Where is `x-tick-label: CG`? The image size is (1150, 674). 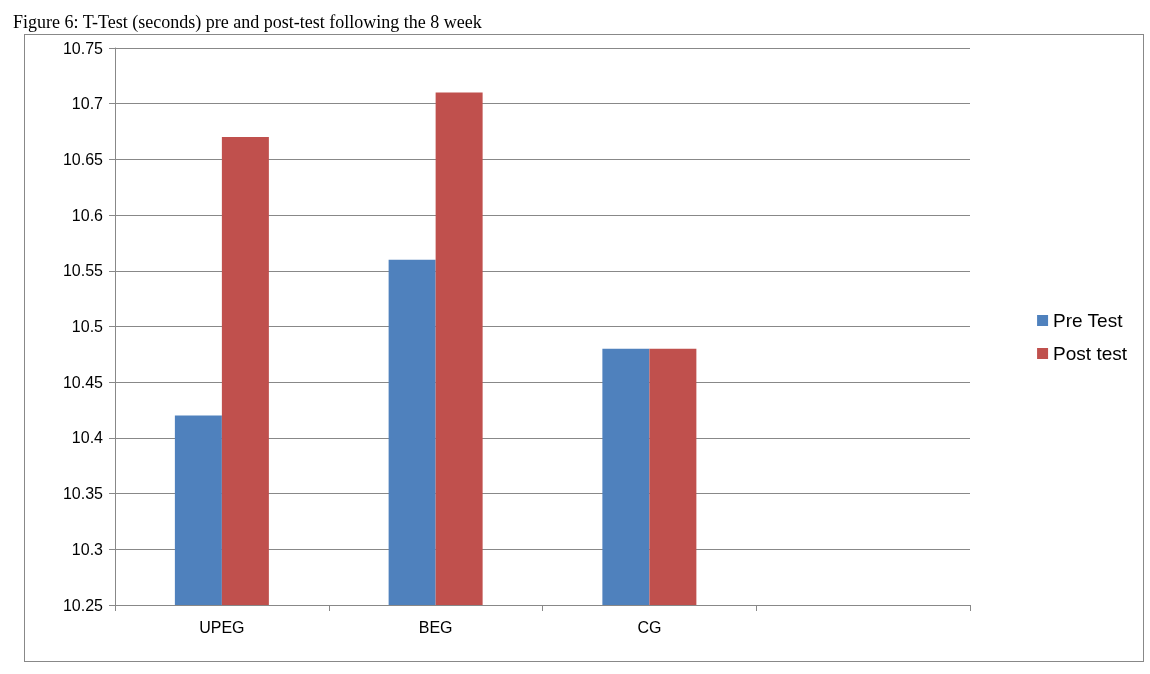 x-tick-label: CG is located at coordinates (649, 627).